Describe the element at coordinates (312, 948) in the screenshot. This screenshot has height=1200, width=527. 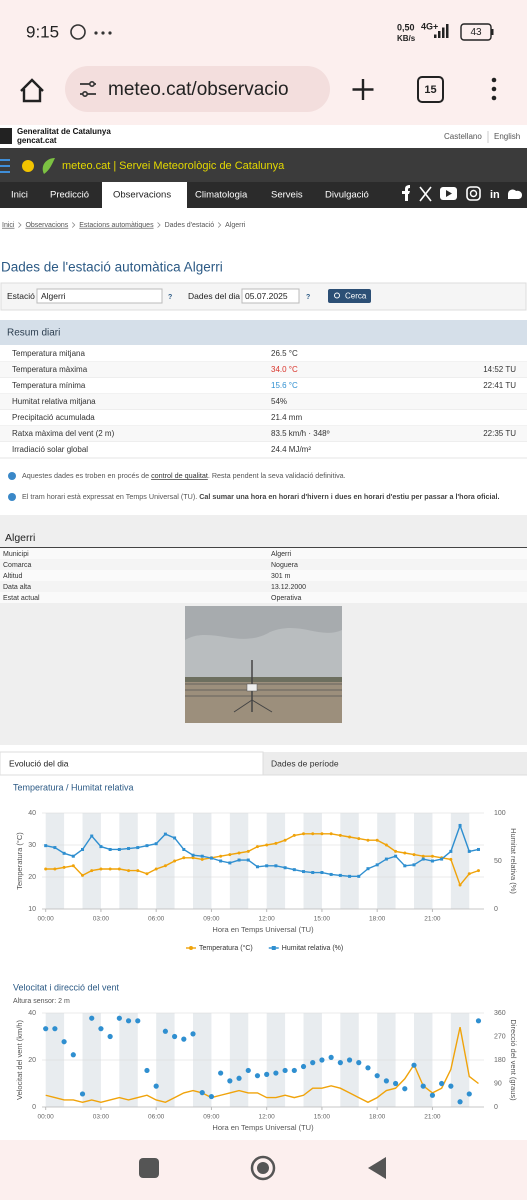
I see `legend-label: Humitat relativa (%)` at that location.